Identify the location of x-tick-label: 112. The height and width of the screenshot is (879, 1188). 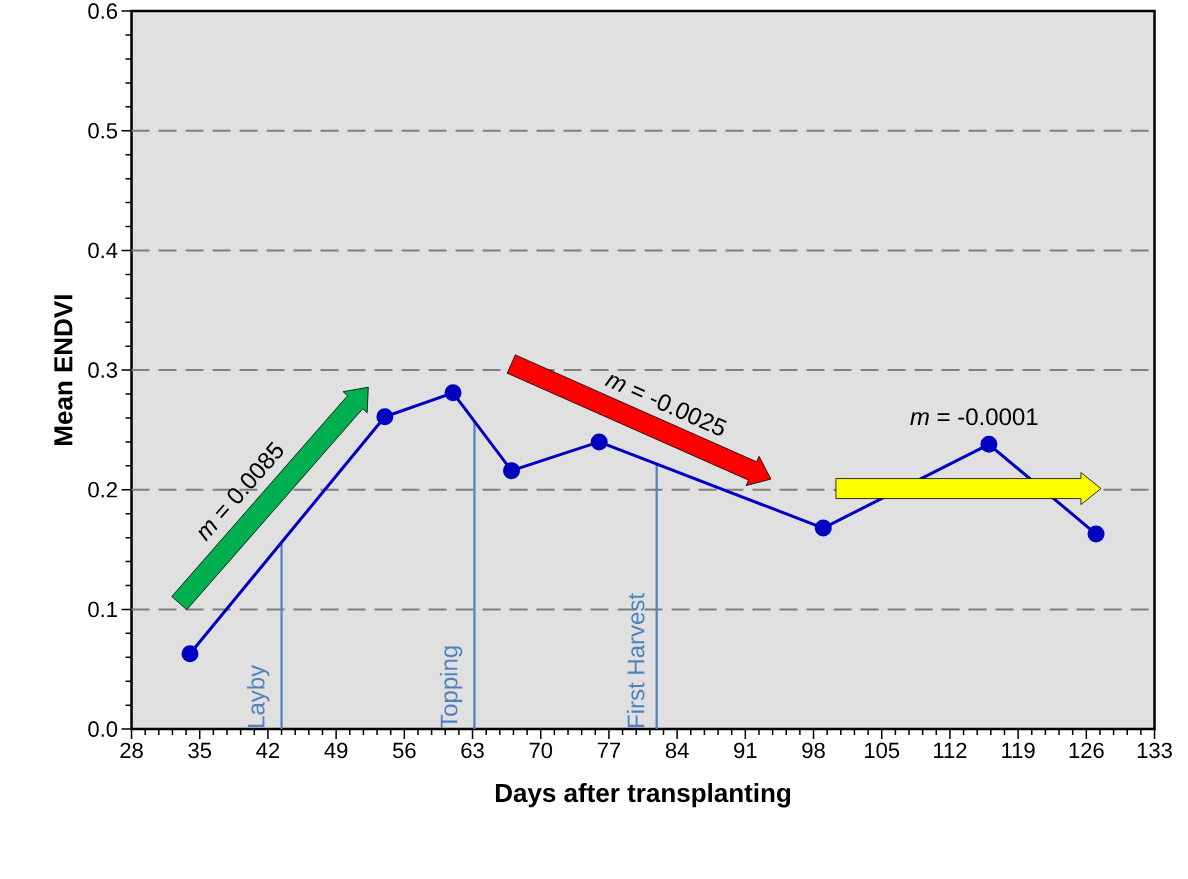
(950, 750).